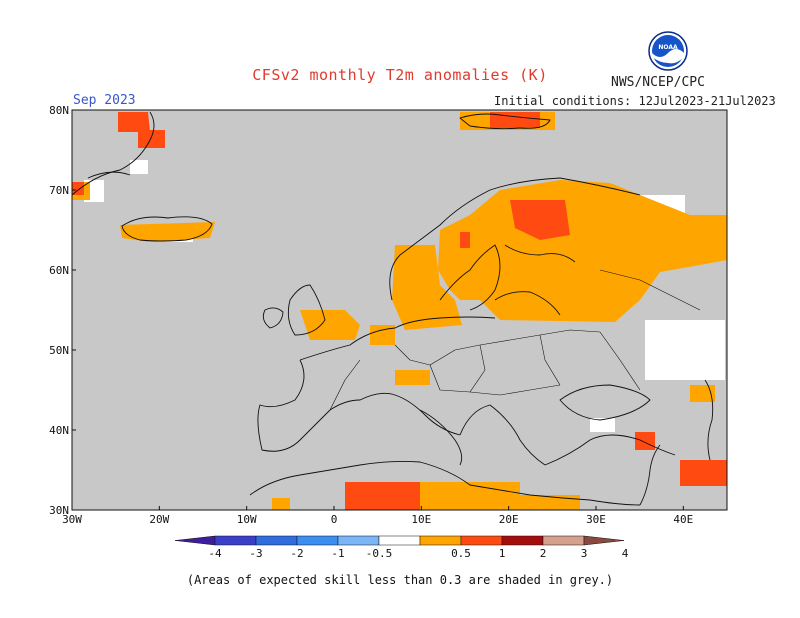 The width and height of the screenshot is (800, 618). I want to click on lon-tick-label: 20E, so click(509, 519).